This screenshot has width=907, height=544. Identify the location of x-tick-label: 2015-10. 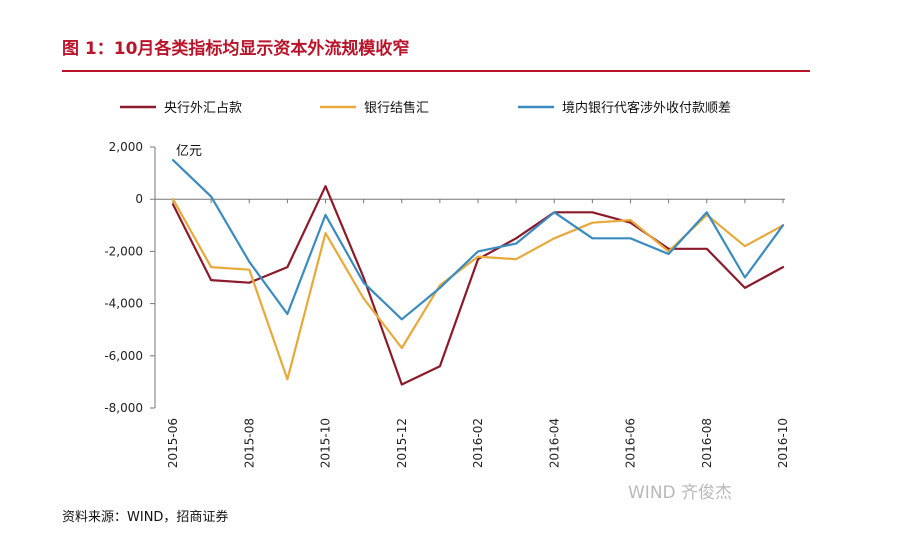
(326, 443).